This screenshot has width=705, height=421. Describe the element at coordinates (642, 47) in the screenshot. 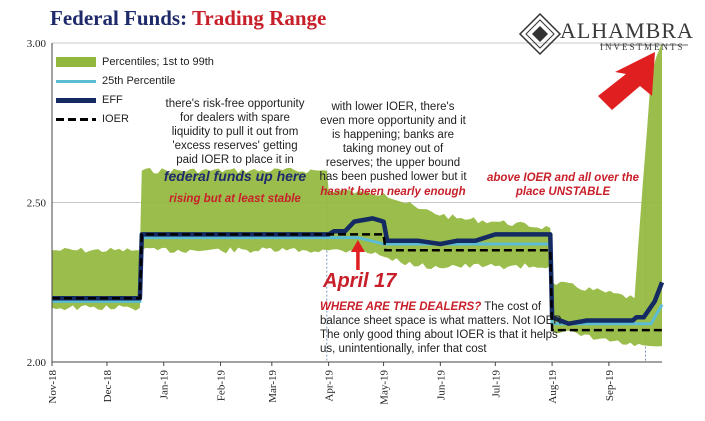

I see `logo-sub: INVESTMENTS` at that location.